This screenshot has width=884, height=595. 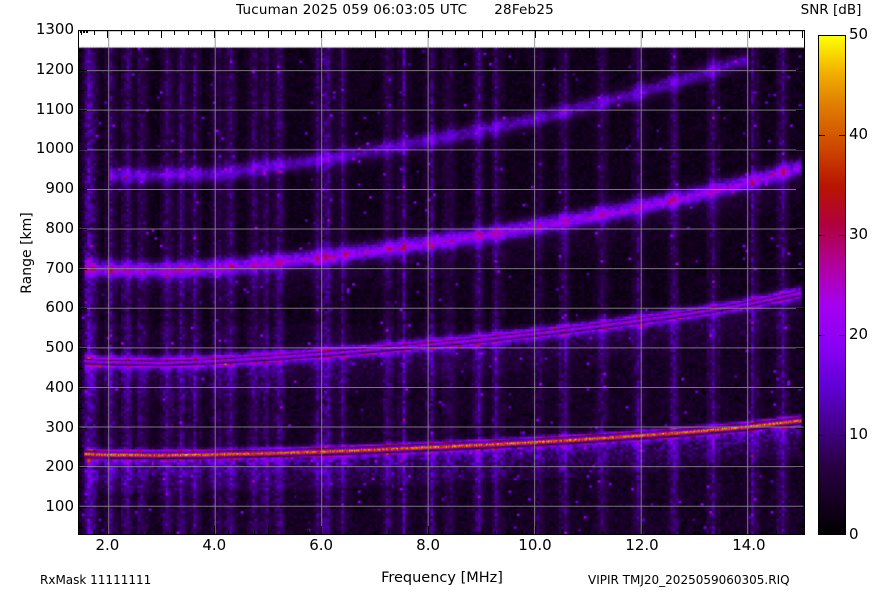 I want to click on left-axis-ticks, so click(x=83, y=282).